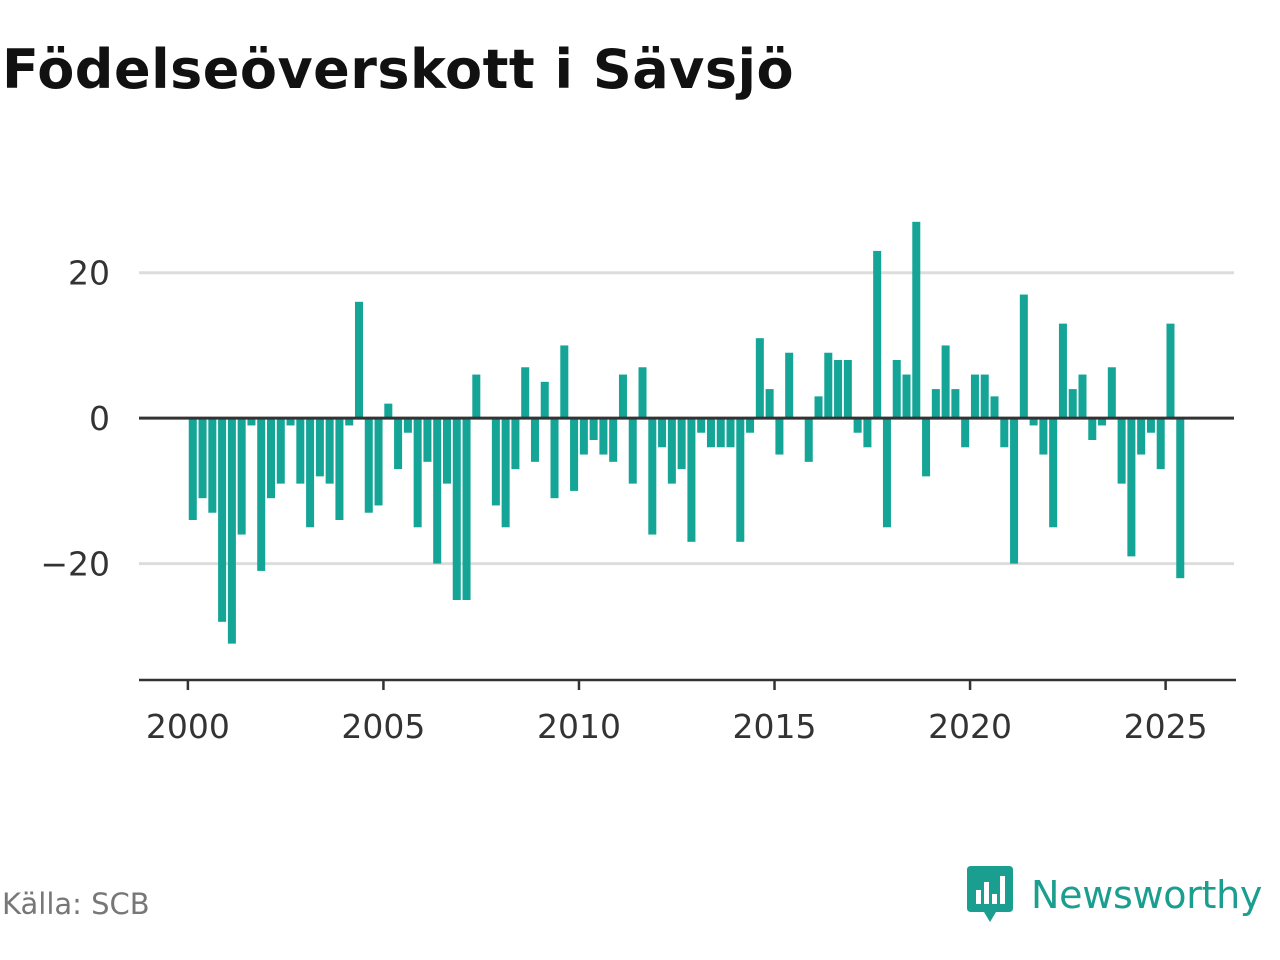 This screenshot has height=960, width=1280. Describe the element at coordinates (775, 726) in the screenshot. I see `x-tick-label: 2015` at that location.